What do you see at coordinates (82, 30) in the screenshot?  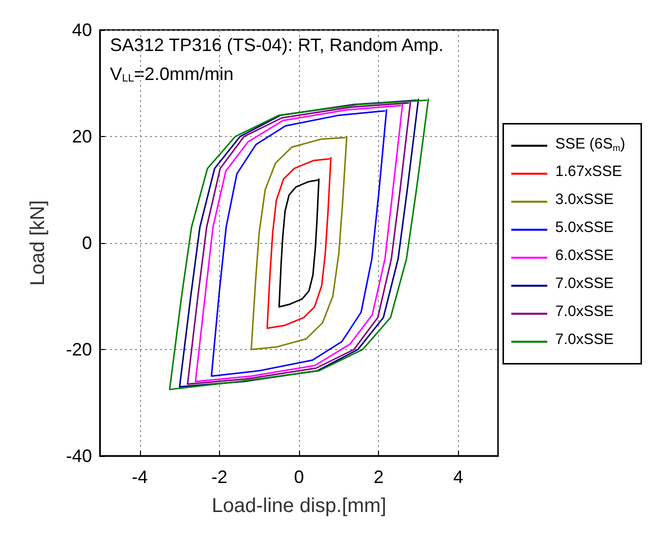 I see `y-tick-label: 40` at bounding box center [82, 30].